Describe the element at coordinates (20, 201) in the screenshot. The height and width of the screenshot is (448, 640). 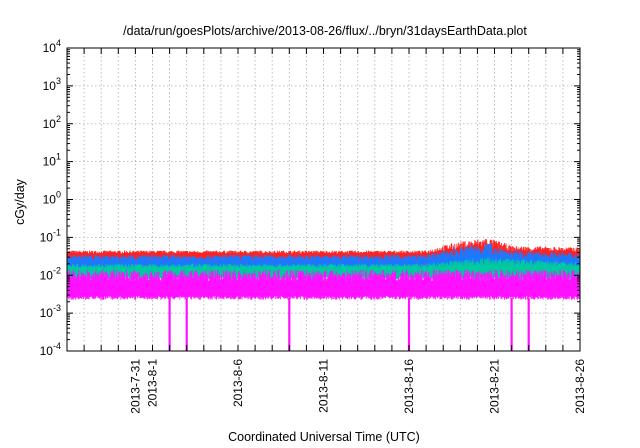
I see `y-axis-title: cGy/day` at that location.